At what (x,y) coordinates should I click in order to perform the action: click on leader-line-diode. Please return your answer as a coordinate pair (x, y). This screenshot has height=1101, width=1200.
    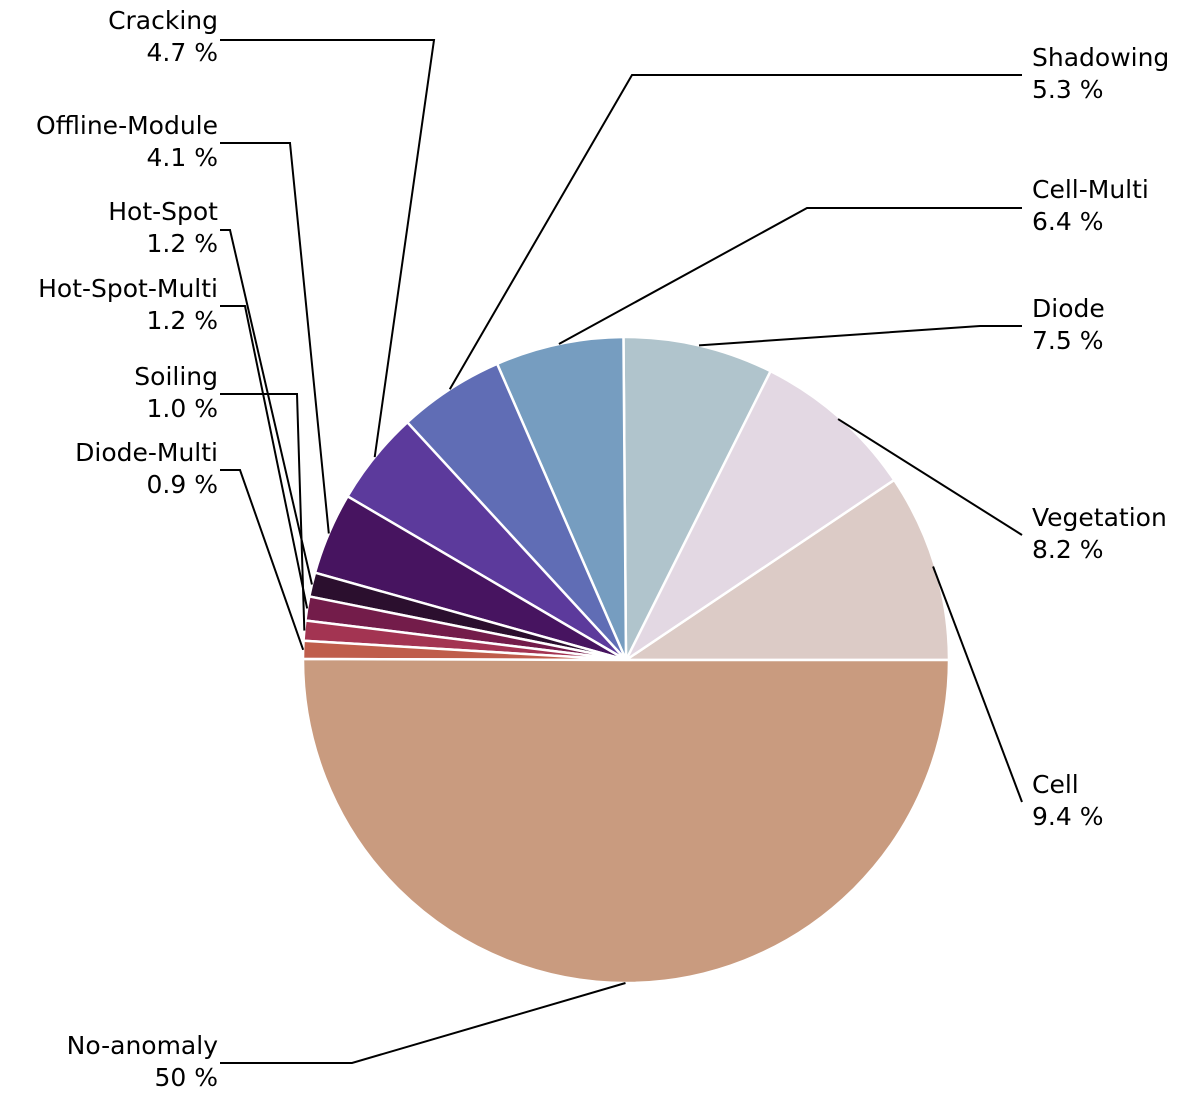
    Looking at the image, I should click on (860, 336).